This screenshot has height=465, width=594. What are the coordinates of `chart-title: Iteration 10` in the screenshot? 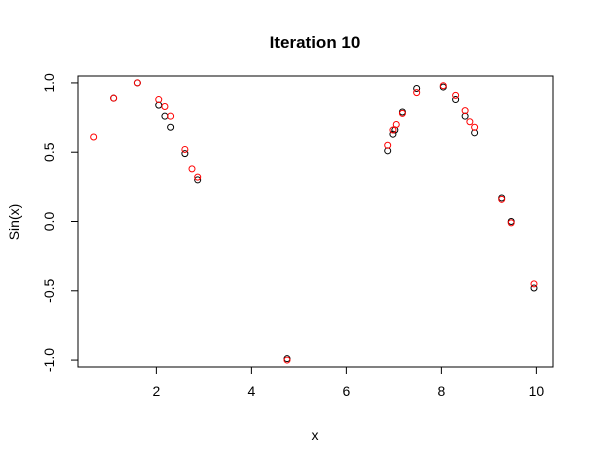 It's located at (315, 42).